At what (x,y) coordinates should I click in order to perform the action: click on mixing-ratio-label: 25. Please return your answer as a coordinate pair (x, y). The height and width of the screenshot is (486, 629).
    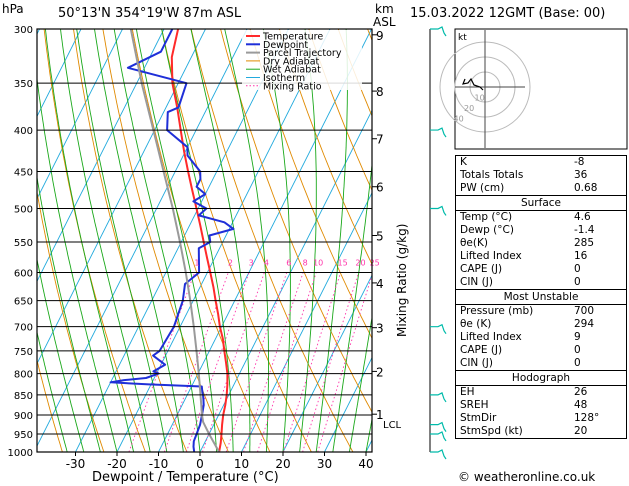
    Looking at the image, I should click on (375, 263).